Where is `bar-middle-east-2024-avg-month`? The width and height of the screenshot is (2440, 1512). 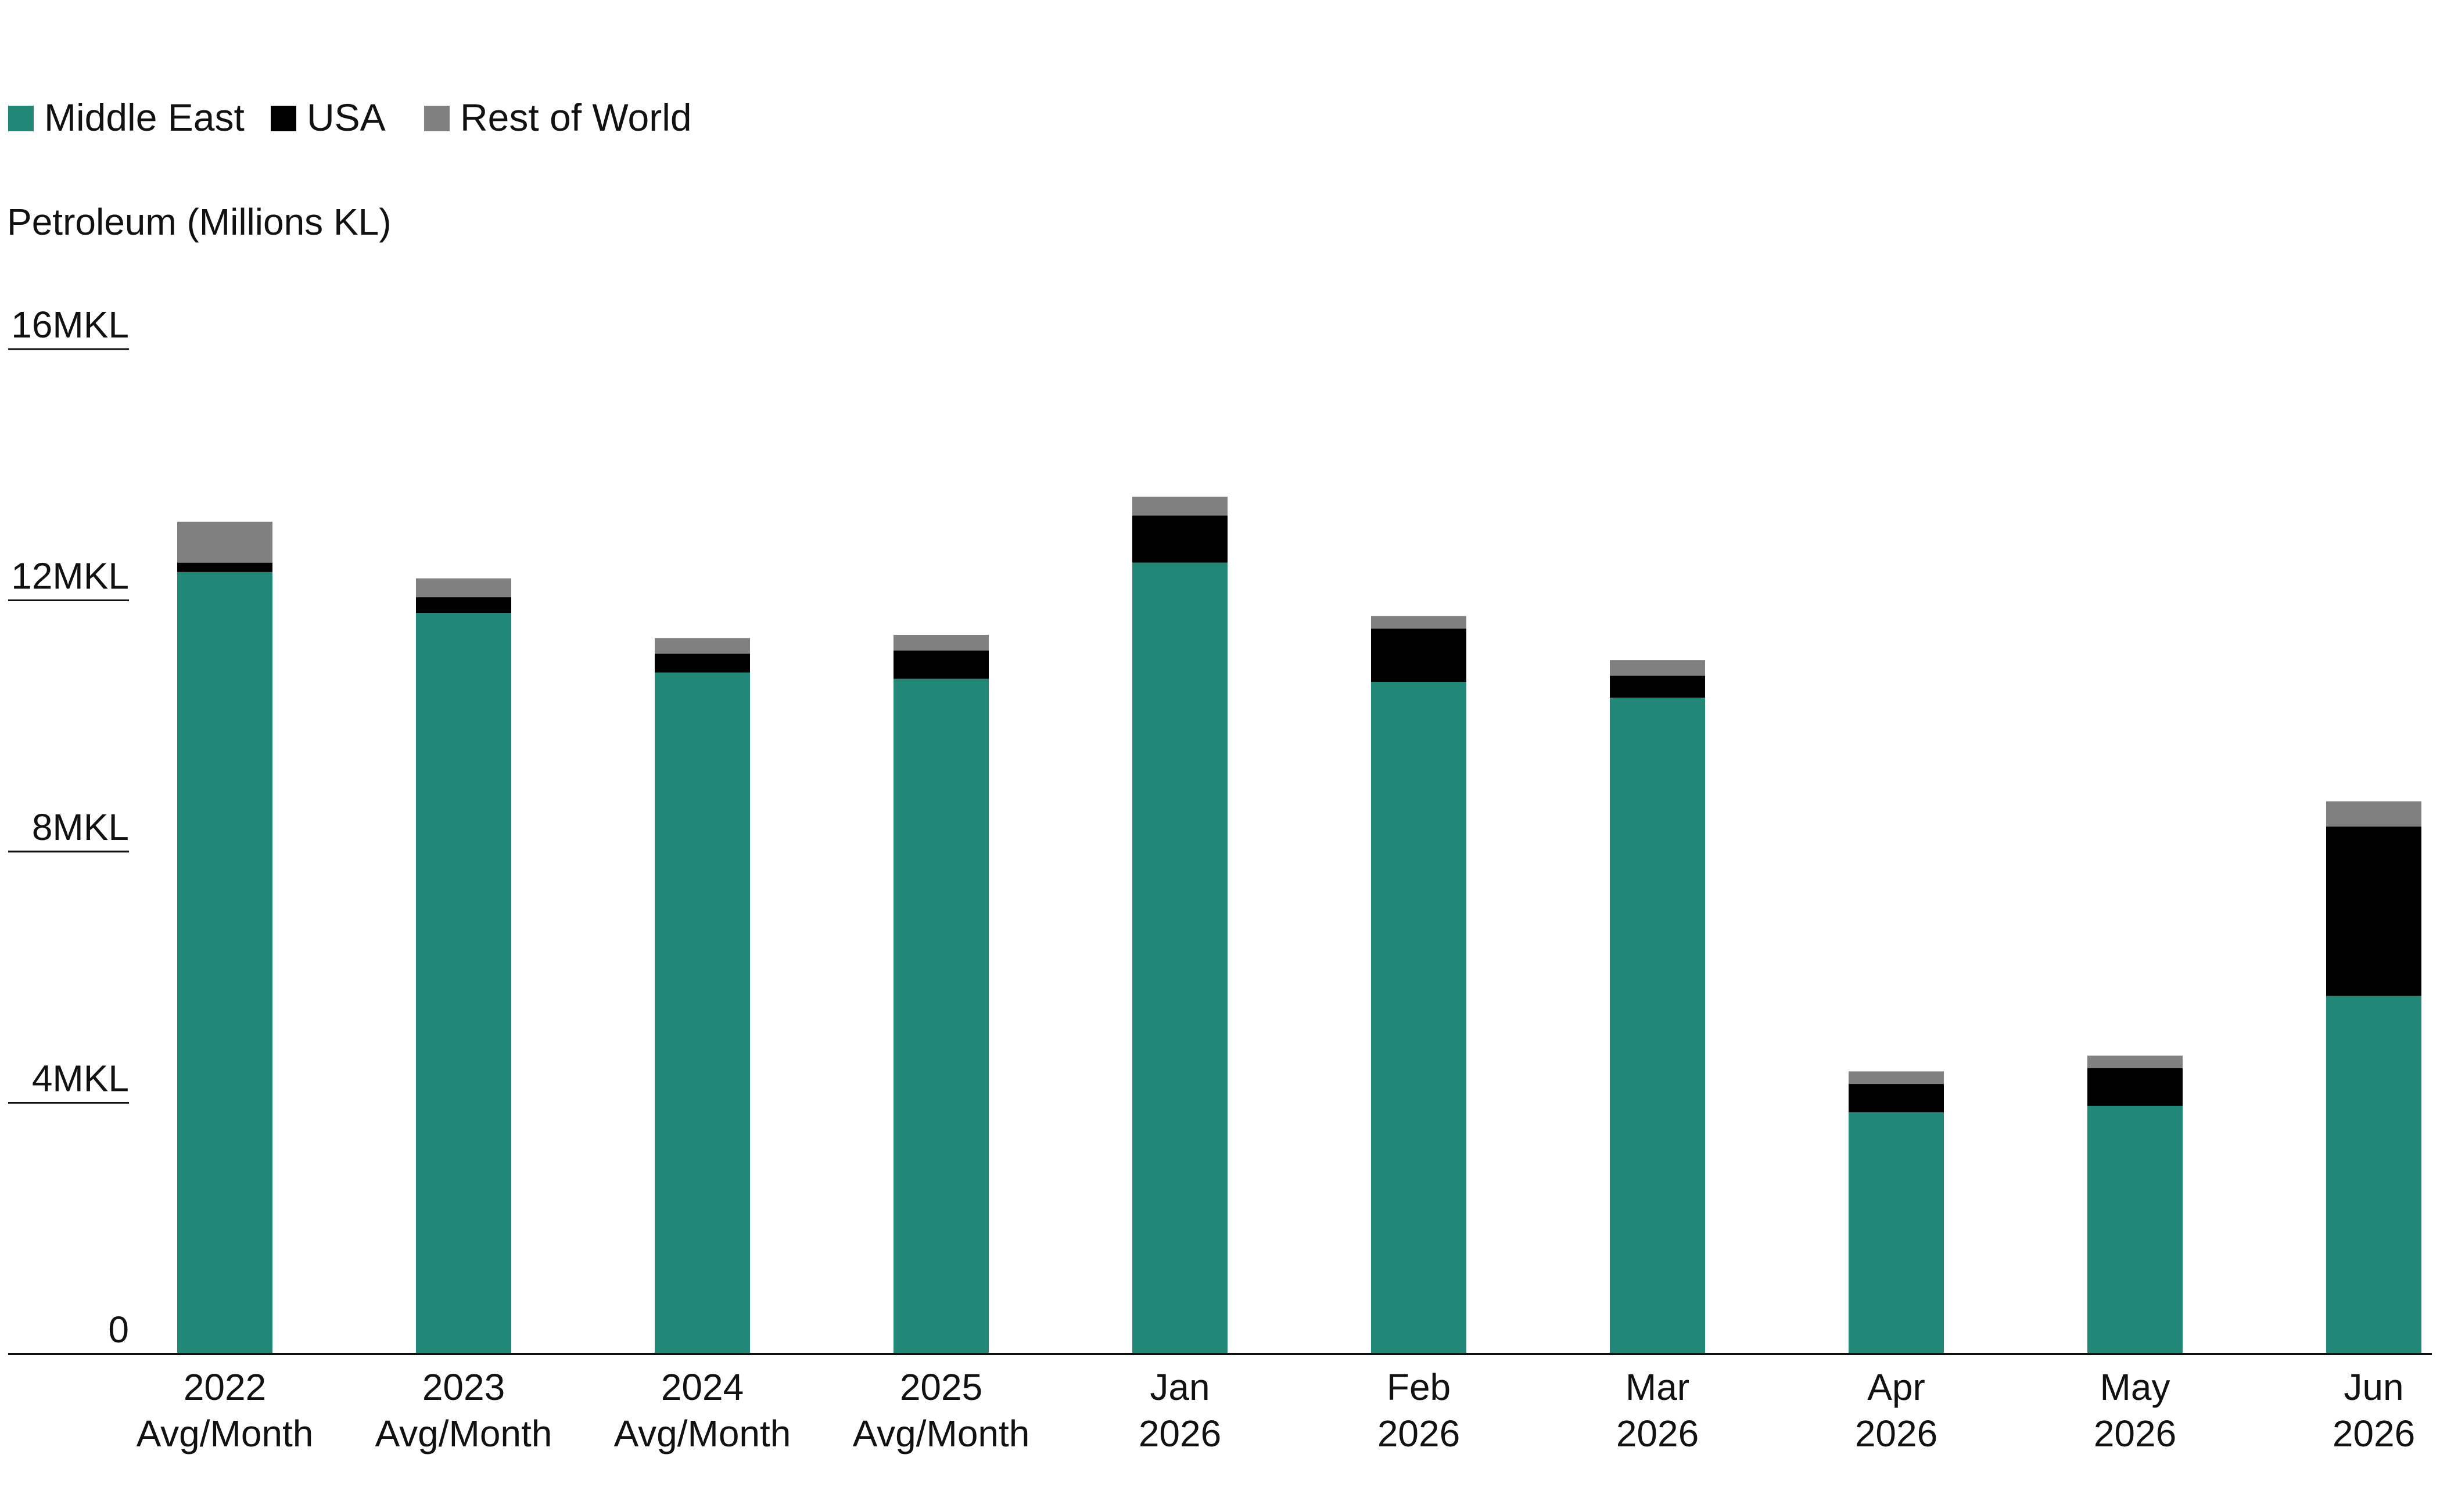
bar-middle-east-2024-avg-month is located at coordinates (702, 1013).